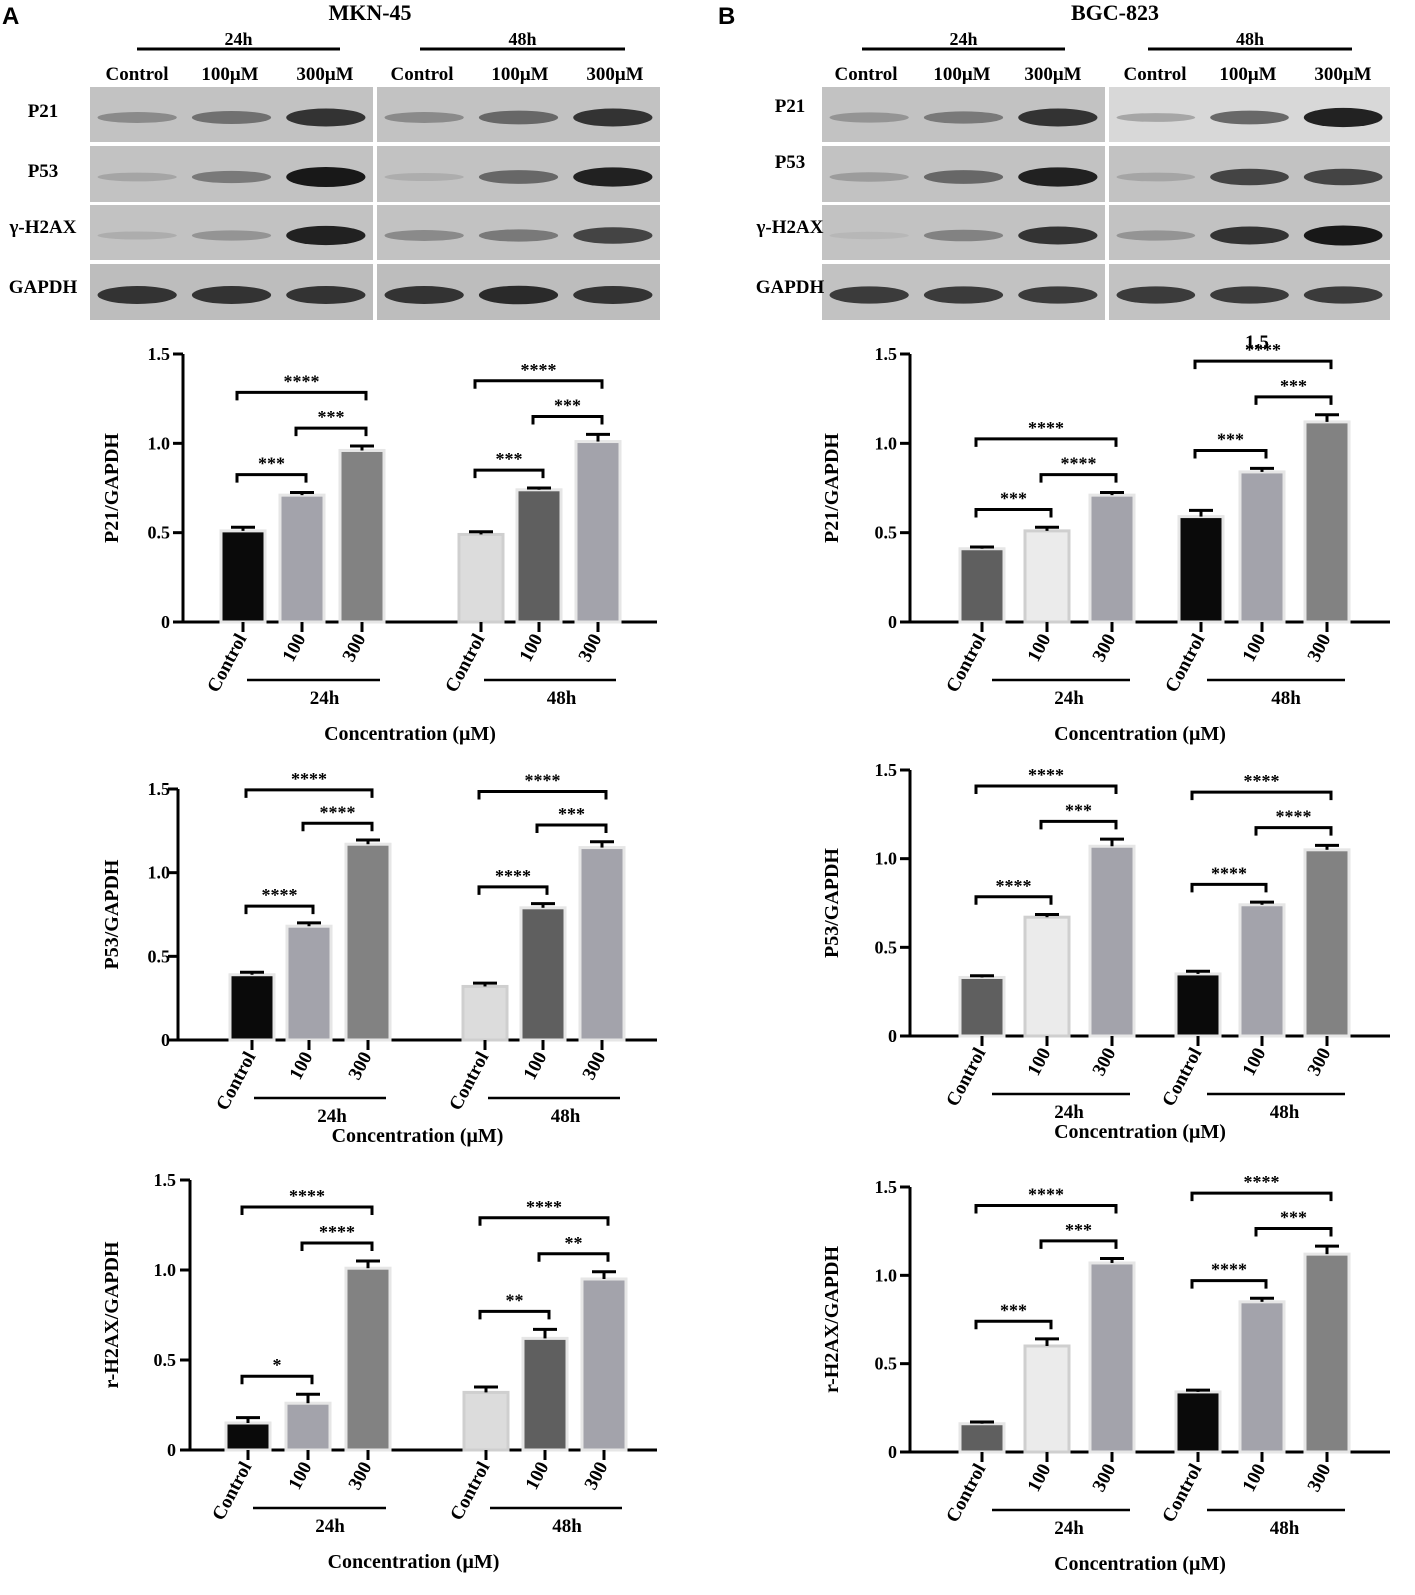 Image resolution: width=1415 pixels, height=1595 pixels. I want to click on y-axis-label: r-H2AX/GAPDH, so click(832, 1319).